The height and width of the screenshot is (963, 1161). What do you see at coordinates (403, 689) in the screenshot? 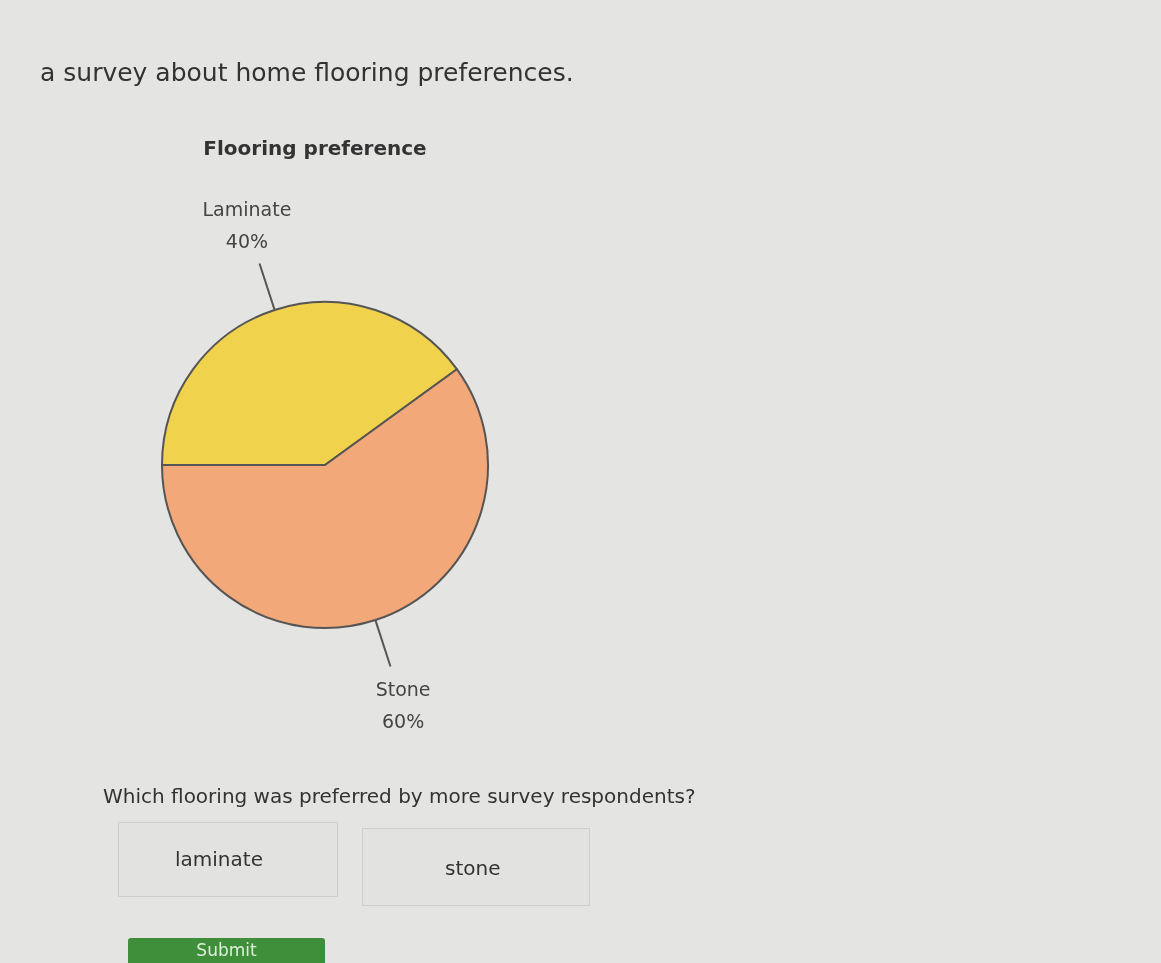
I see `slice-label: Stone` at bounding box center [403, 689].